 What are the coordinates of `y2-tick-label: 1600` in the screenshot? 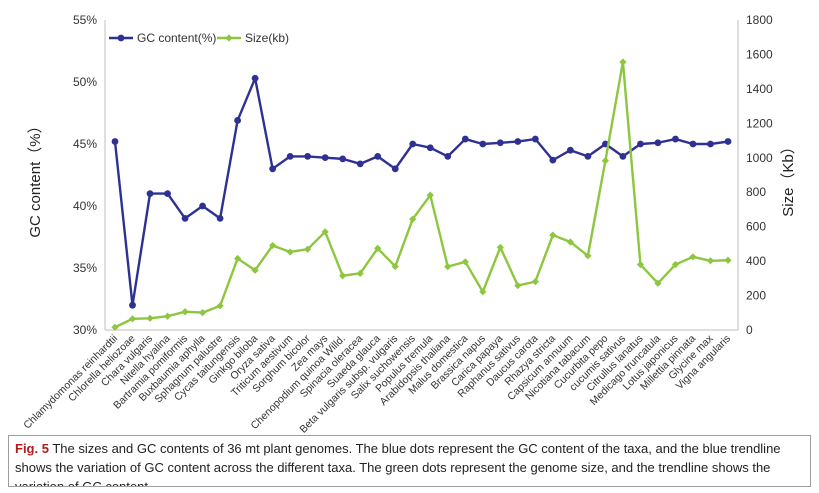 It's located at (759, 54).